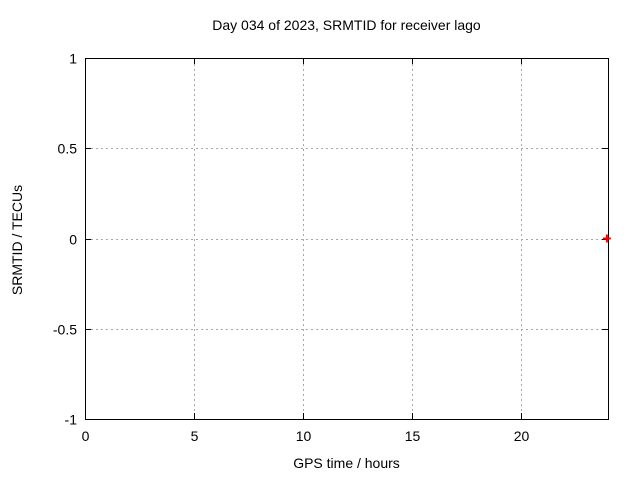  Describe the element at coordinates (195, 436) in the screenshot. I see `x-tick-label-5: 5` at that location.